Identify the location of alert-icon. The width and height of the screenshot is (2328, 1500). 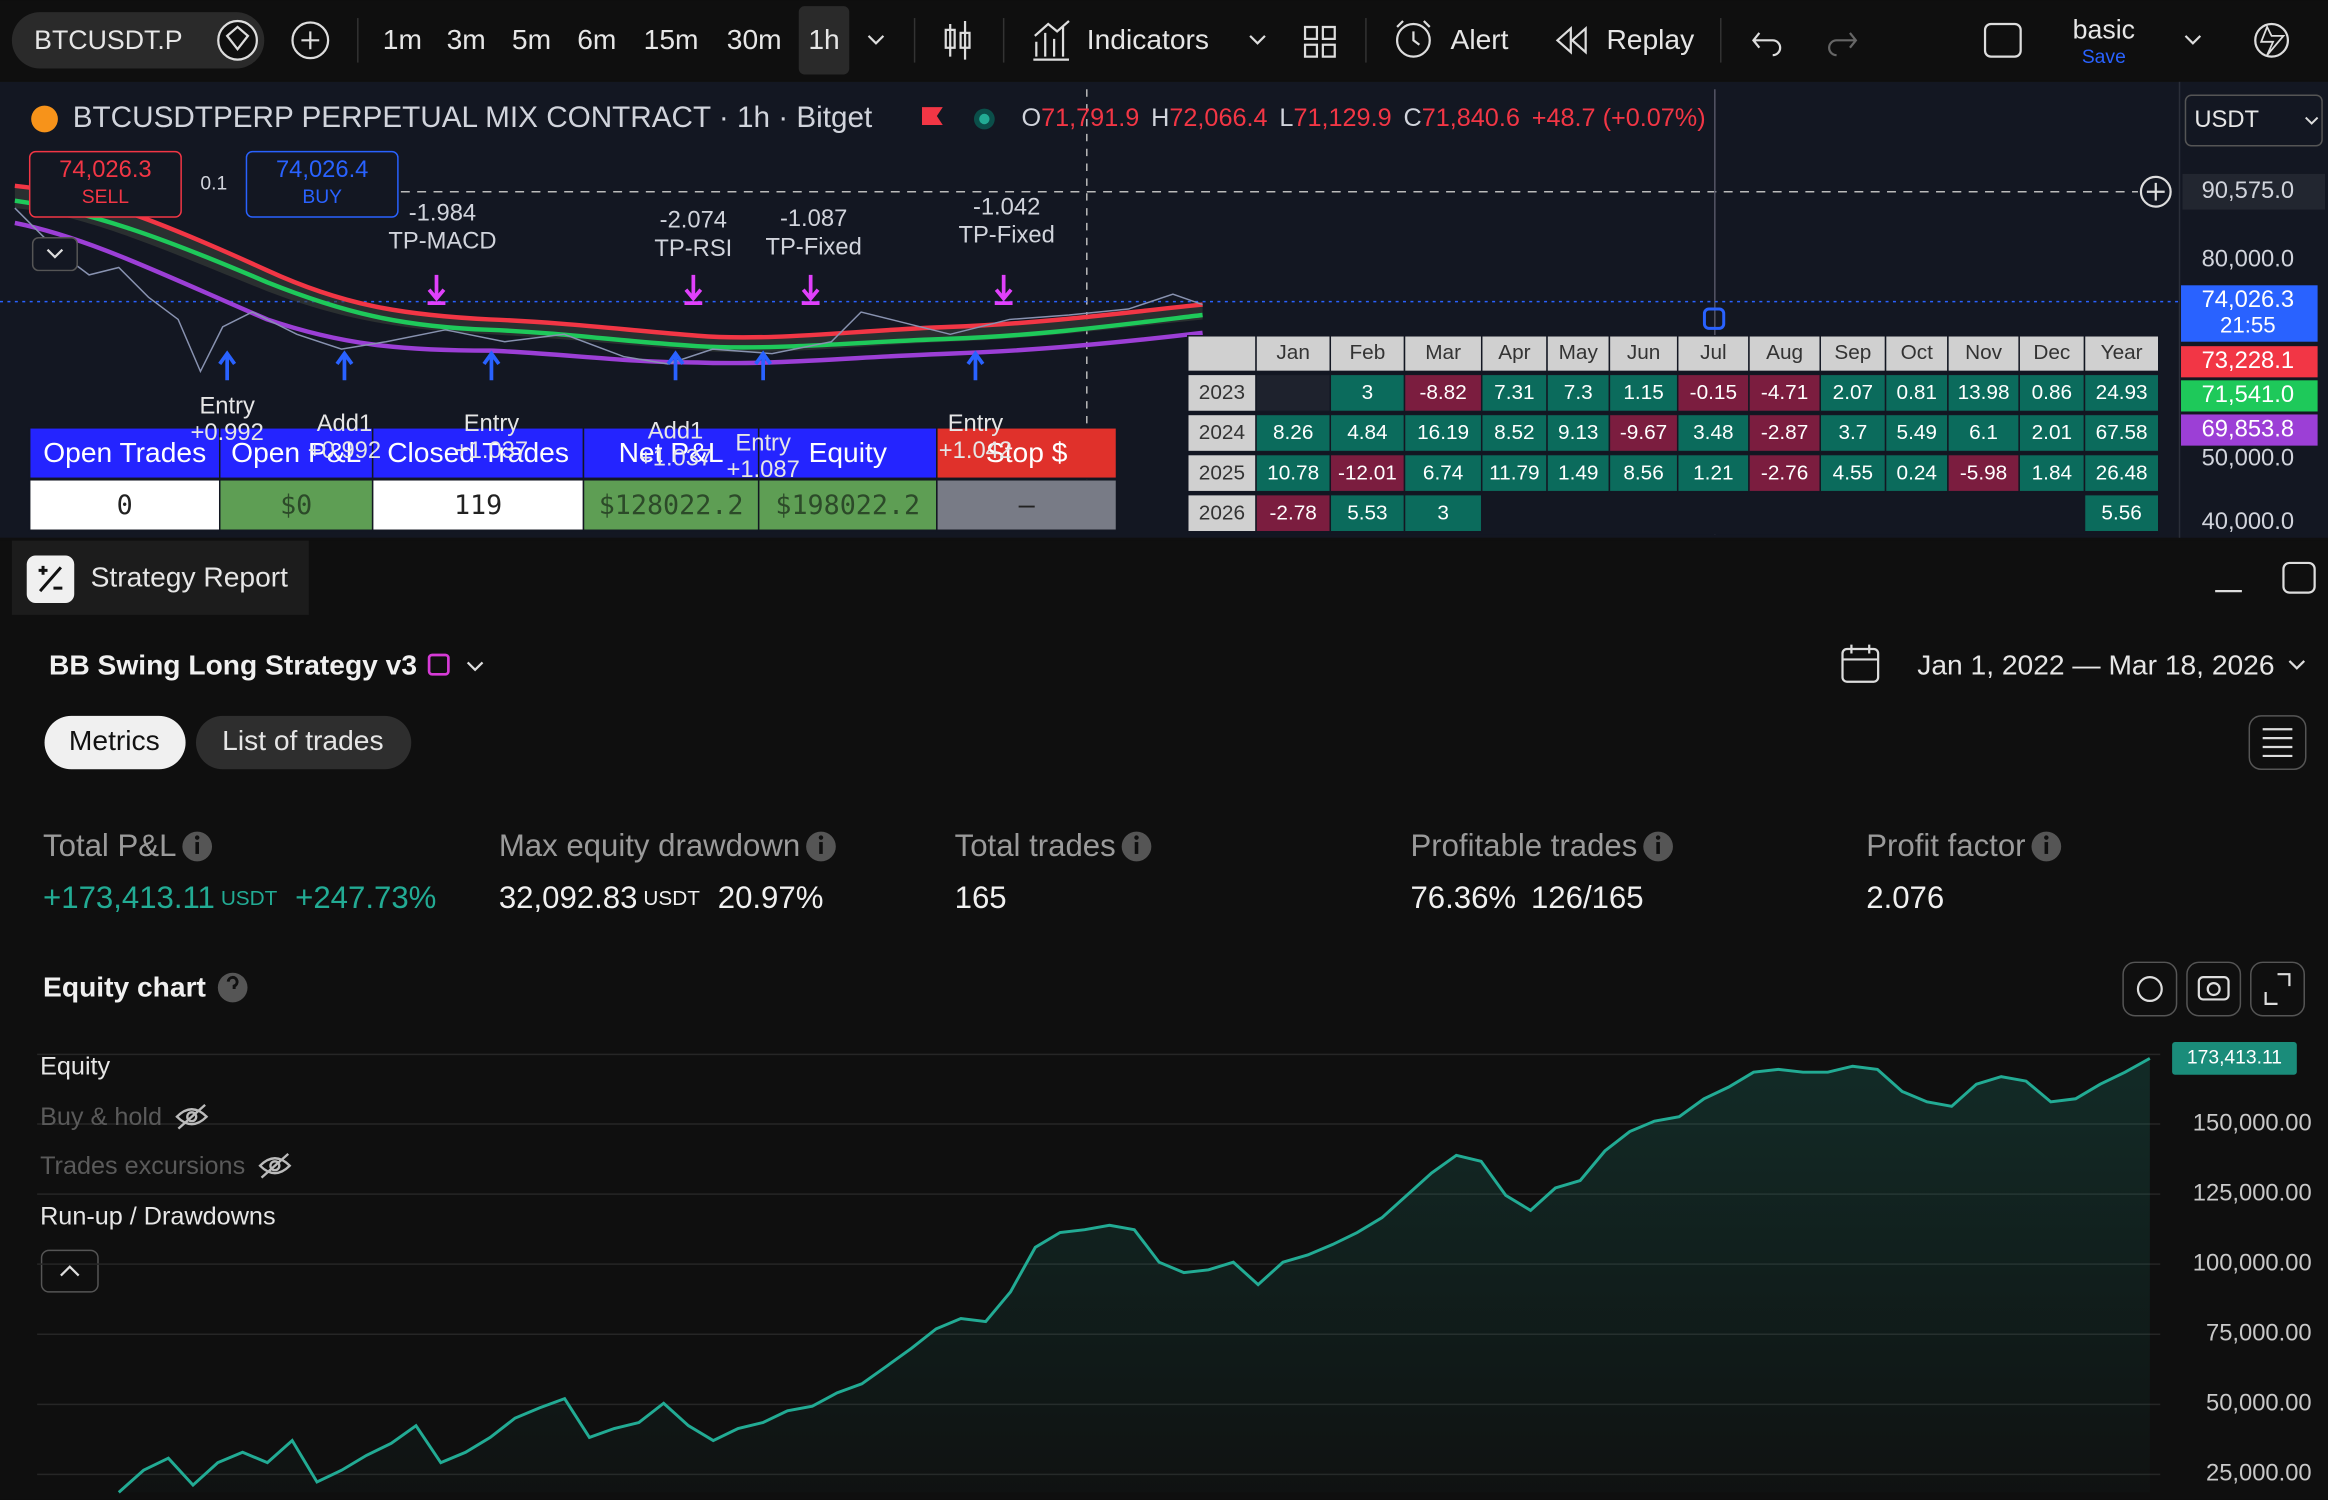
(1413, 40).